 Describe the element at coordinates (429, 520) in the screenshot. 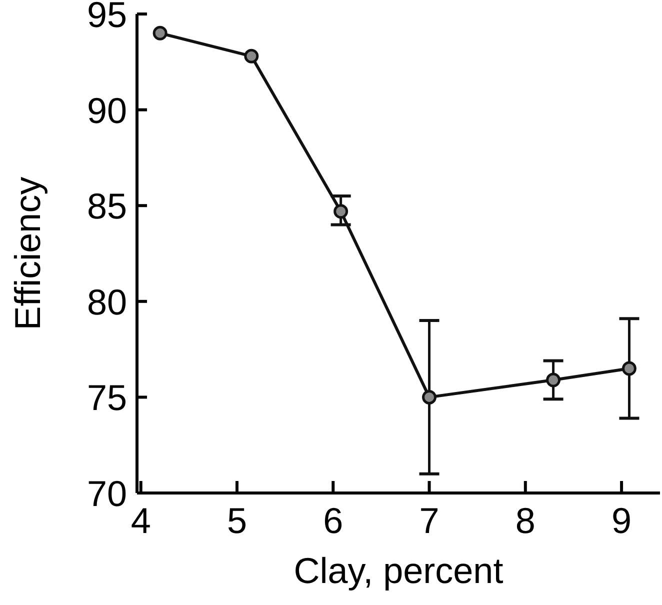

I see `x-tick-label: 7` at that location.